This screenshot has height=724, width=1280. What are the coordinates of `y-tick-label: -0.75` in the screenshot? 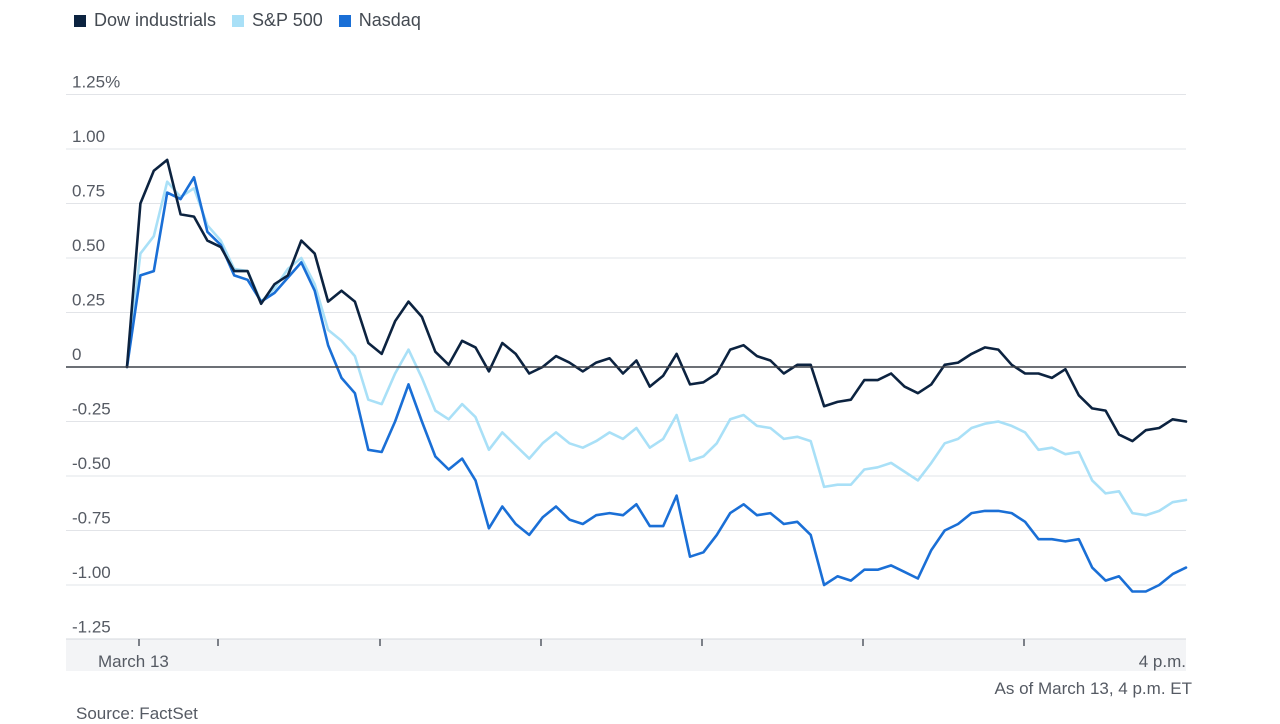 It's located at (91, 518).